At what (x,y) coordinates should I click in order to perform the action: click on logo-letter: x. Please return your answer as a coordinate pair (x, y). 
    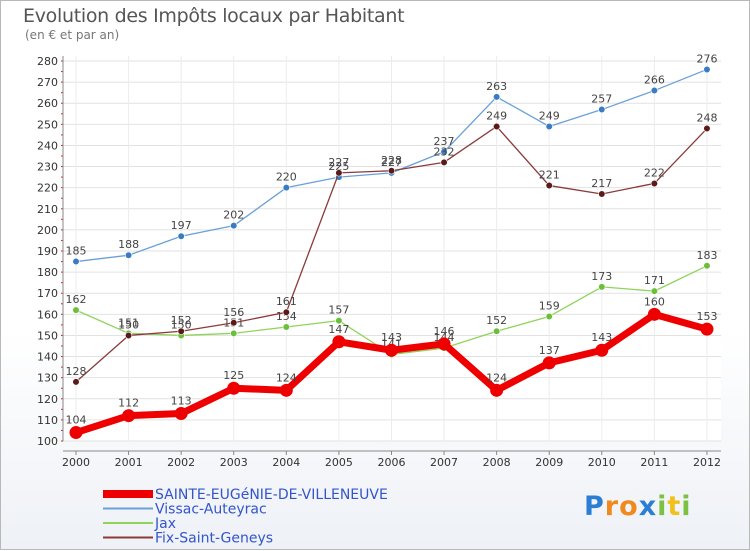
    Looking at the image, I should click on (648, 506).